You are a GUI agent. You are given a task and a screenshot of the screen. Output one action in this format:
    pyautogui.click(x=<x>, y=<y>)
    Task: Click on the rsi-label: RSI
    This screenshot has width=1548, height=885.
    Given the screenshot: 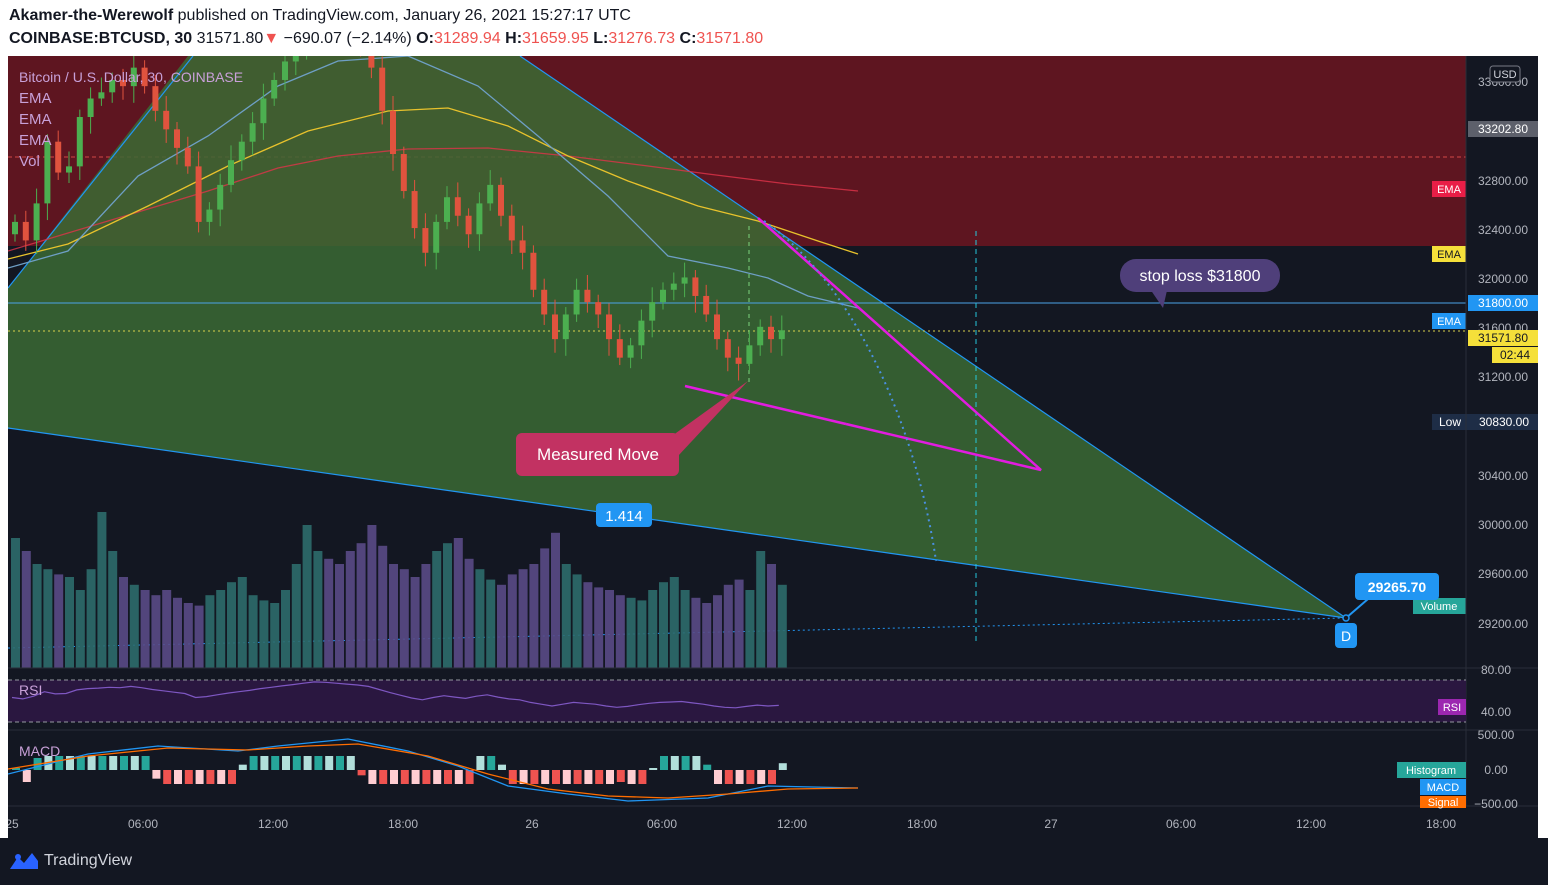 What is the action you would take?
    pyautogui.click(x=30, y=690)
    